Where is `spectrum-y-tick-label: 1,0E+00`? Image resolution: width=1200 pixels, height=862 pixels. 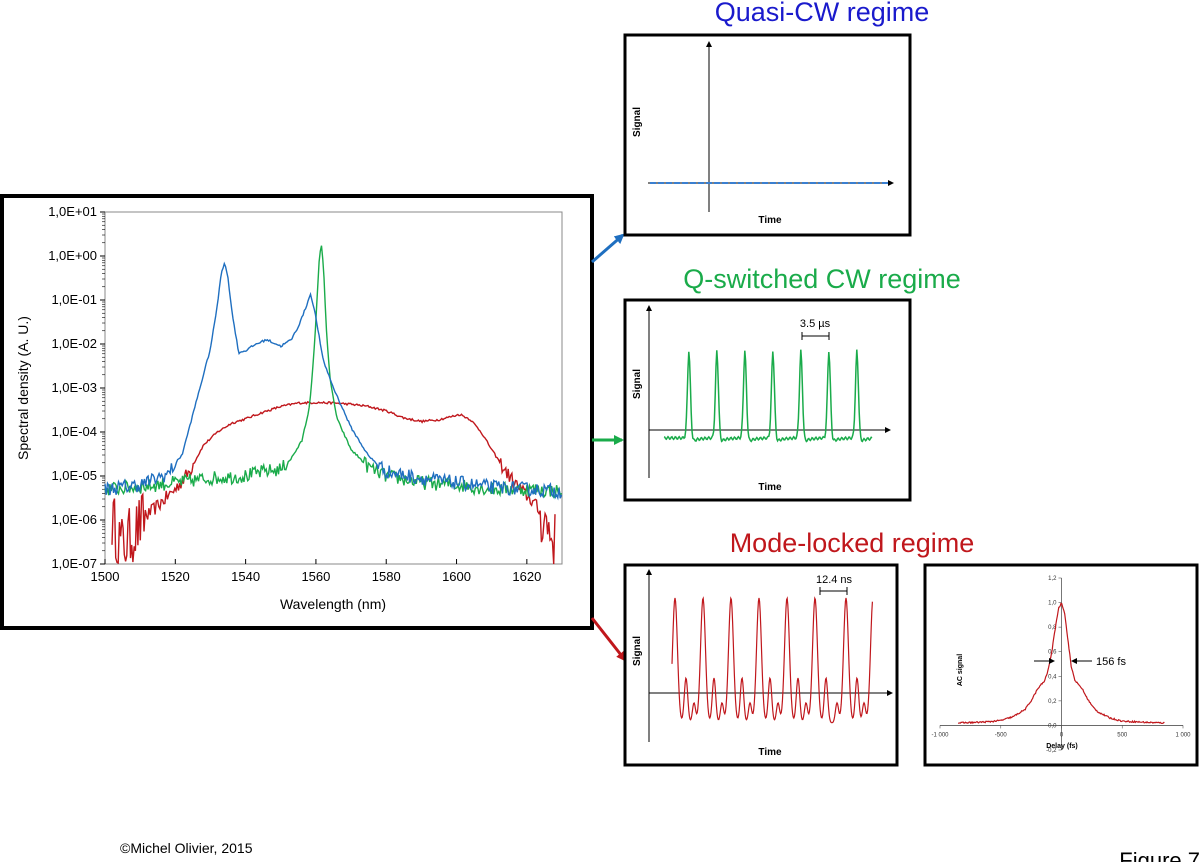 spectrum-y-tick-label: 1,0E+00 is located at coordinates (72, 255).